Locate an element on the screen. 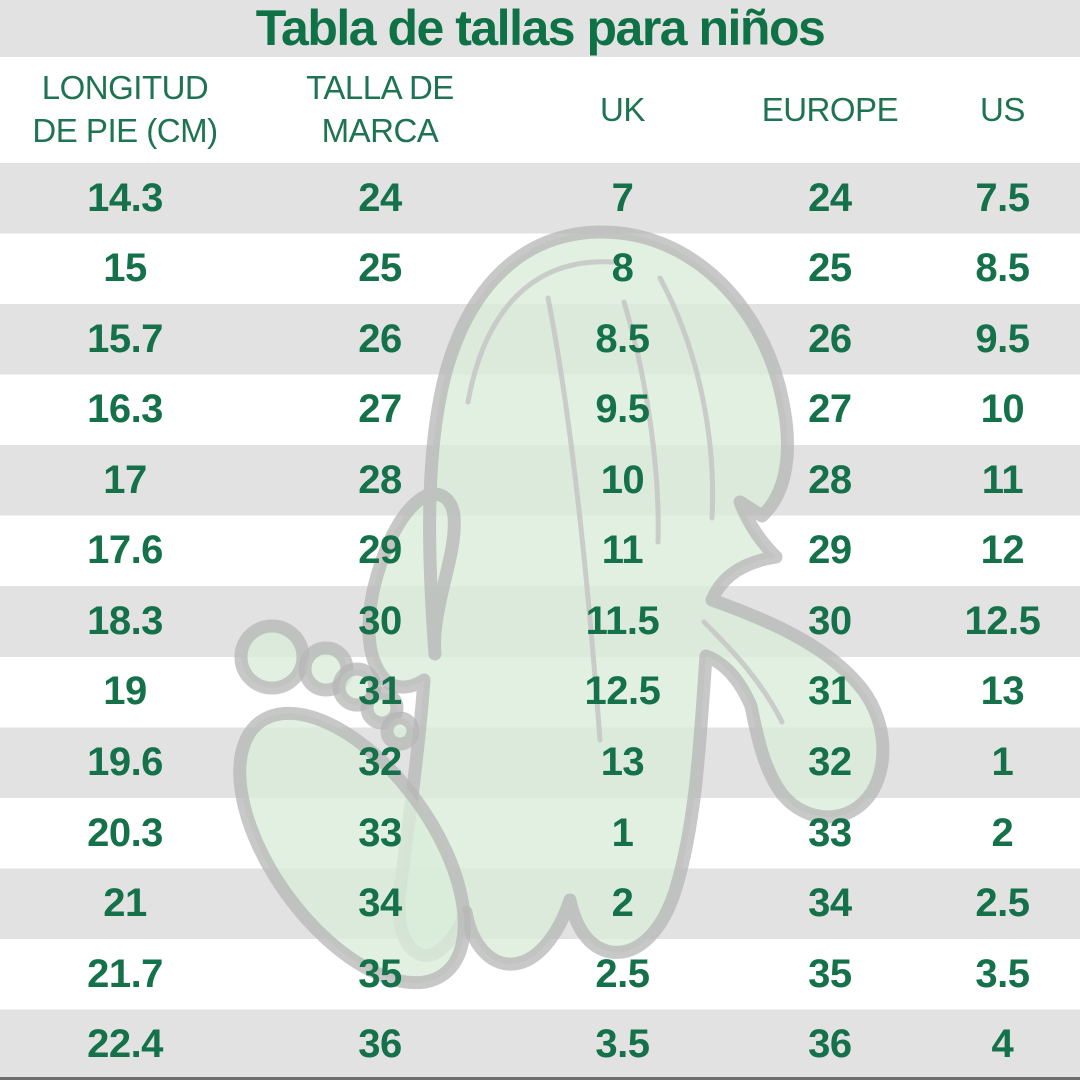  cell-us: 10 is located at coordinates (1002, 409).